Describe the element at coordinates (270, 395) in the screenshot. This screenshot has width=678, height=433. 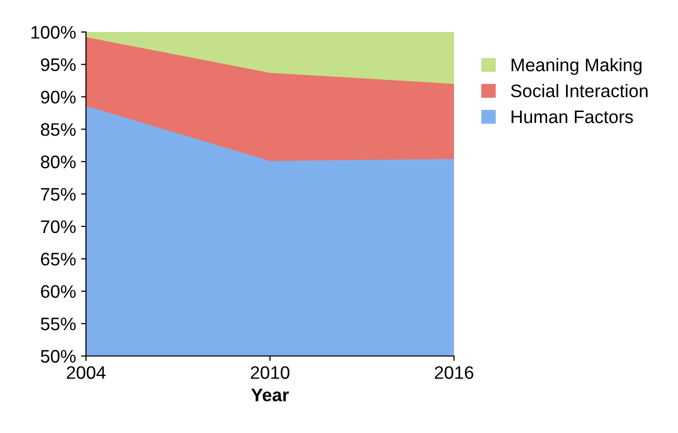
I see `x-axis-title: Year` at that location.